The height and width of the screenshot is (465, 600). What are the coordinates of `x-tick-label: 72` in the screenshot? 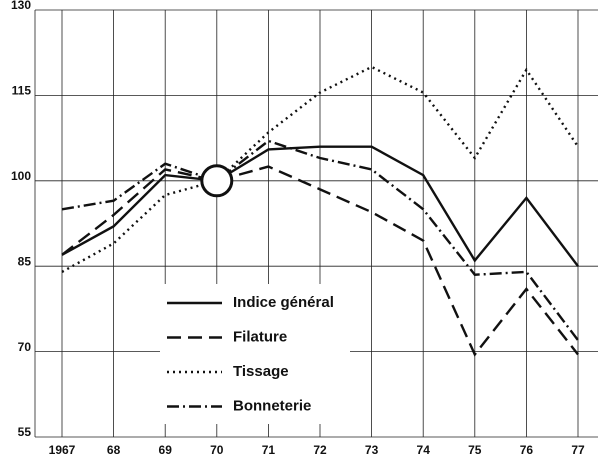 It's located at (320, 450).